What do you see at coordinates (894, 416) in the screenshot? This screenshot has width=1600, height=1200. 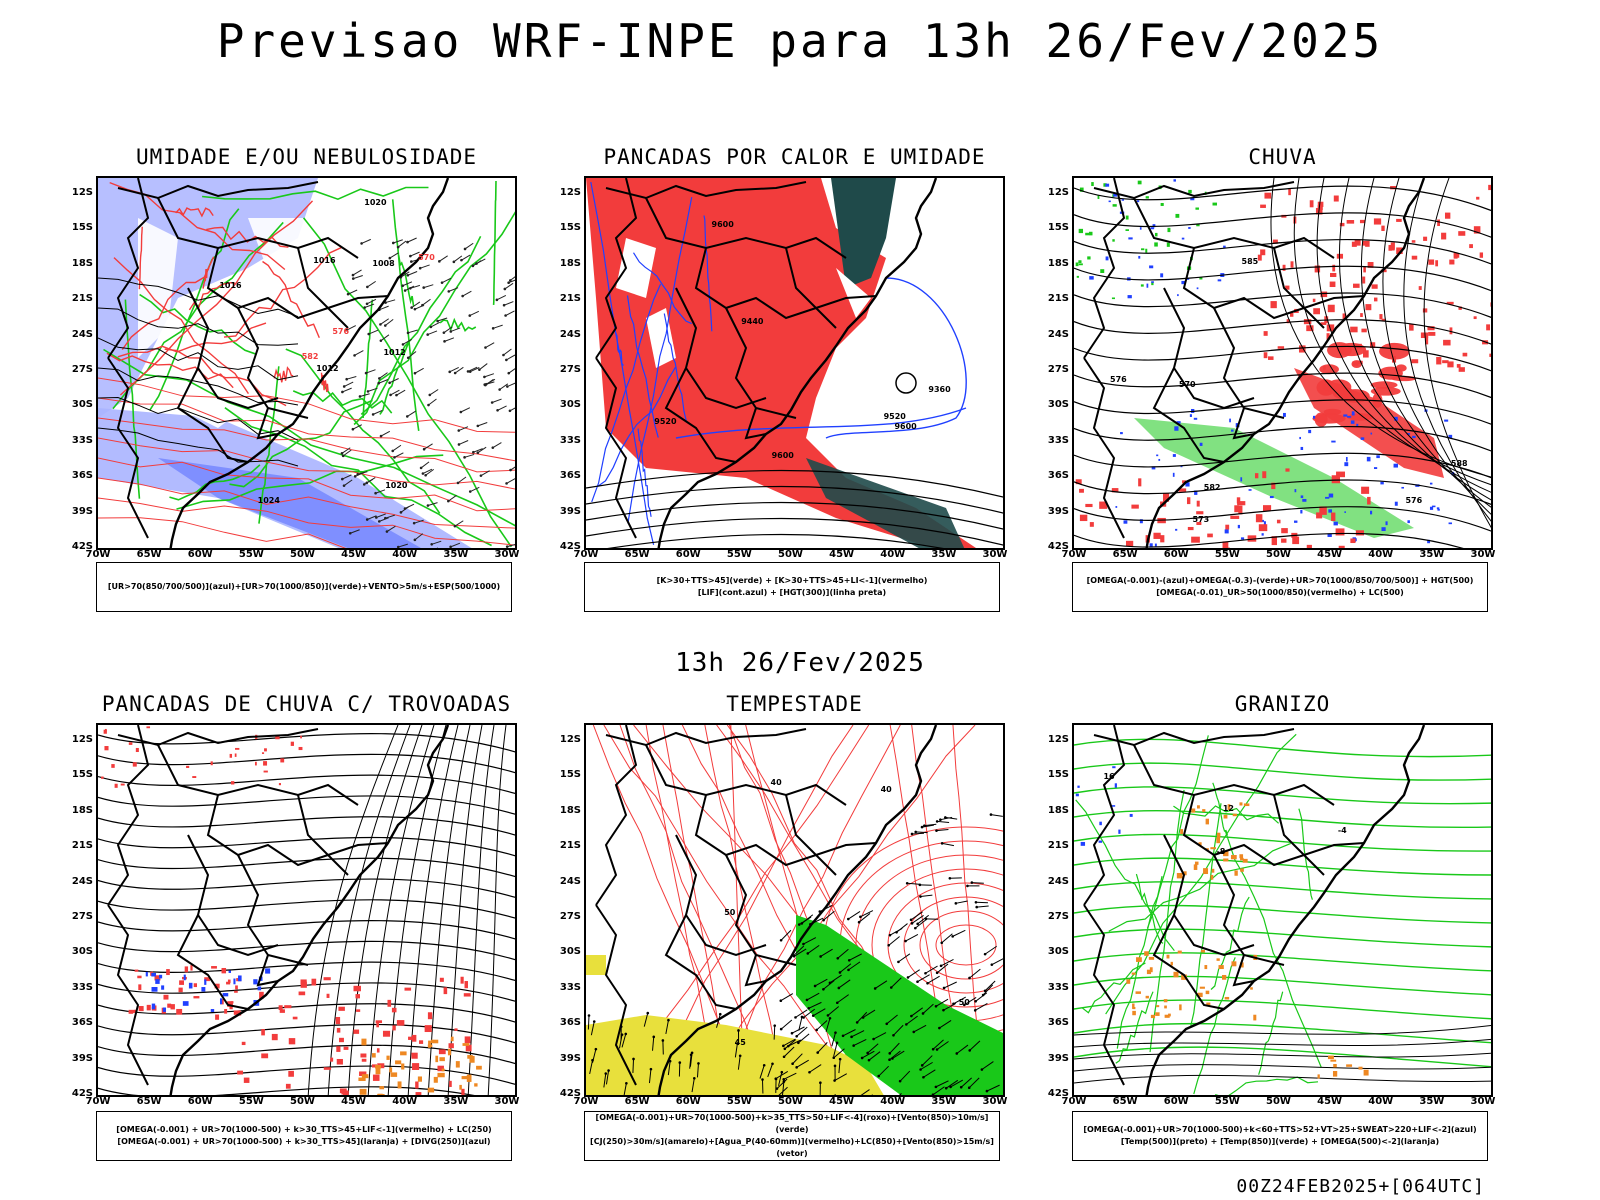 I see `contour-label: 9520` at bounding box center [894, 416].